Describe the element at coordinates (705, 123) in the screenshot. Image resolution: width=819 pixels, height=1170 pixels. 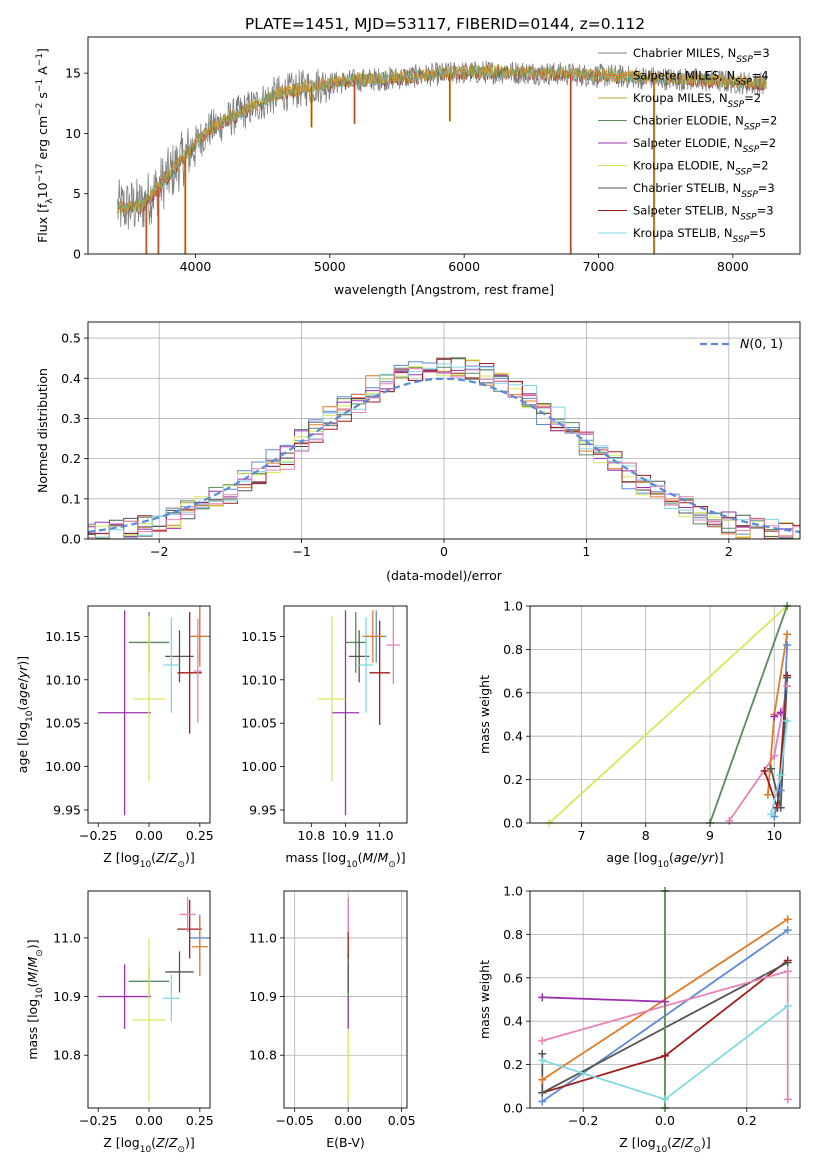
I see `legend-entry: Chabrier ELODIE, NSSP=2` at that location.